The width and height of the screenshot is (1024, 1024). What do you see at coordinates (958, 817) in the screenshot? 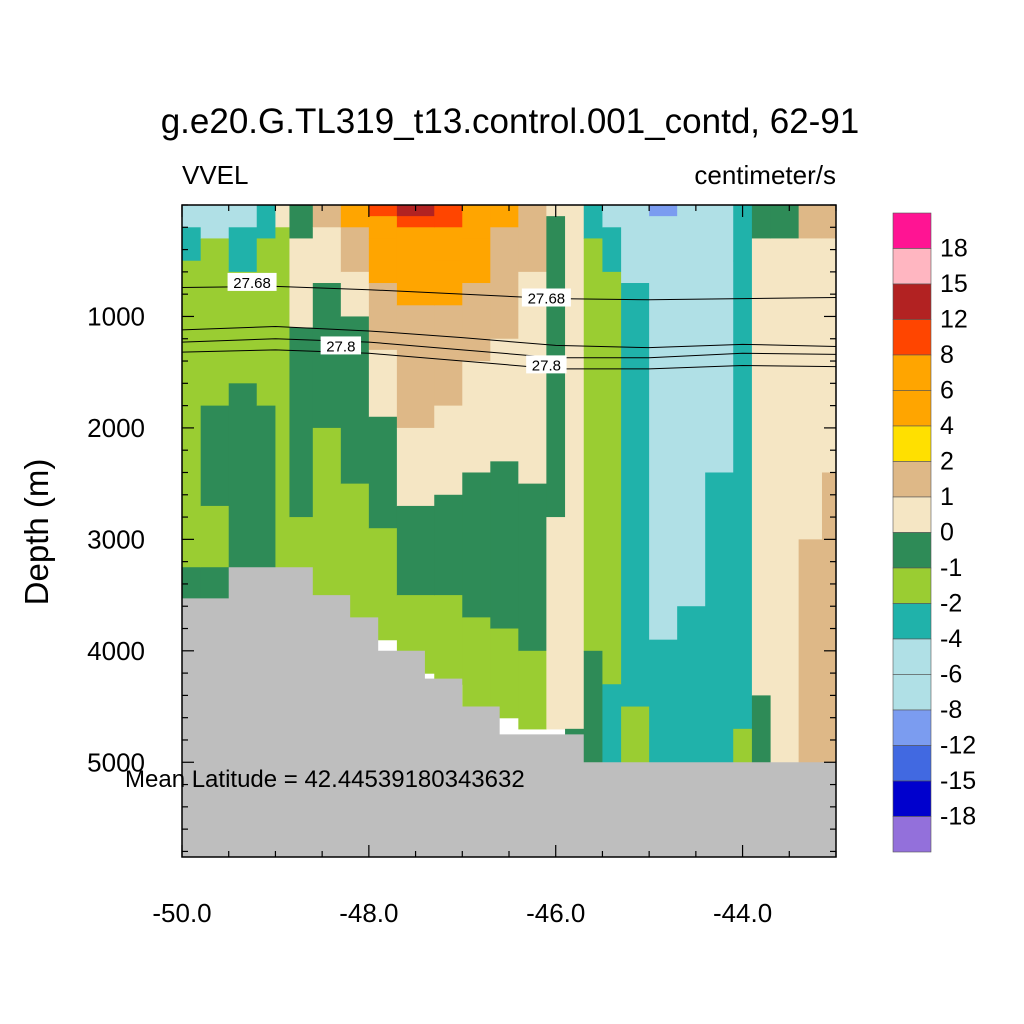
I see `colorbar-label: -18` at bounding box center [958, 817].